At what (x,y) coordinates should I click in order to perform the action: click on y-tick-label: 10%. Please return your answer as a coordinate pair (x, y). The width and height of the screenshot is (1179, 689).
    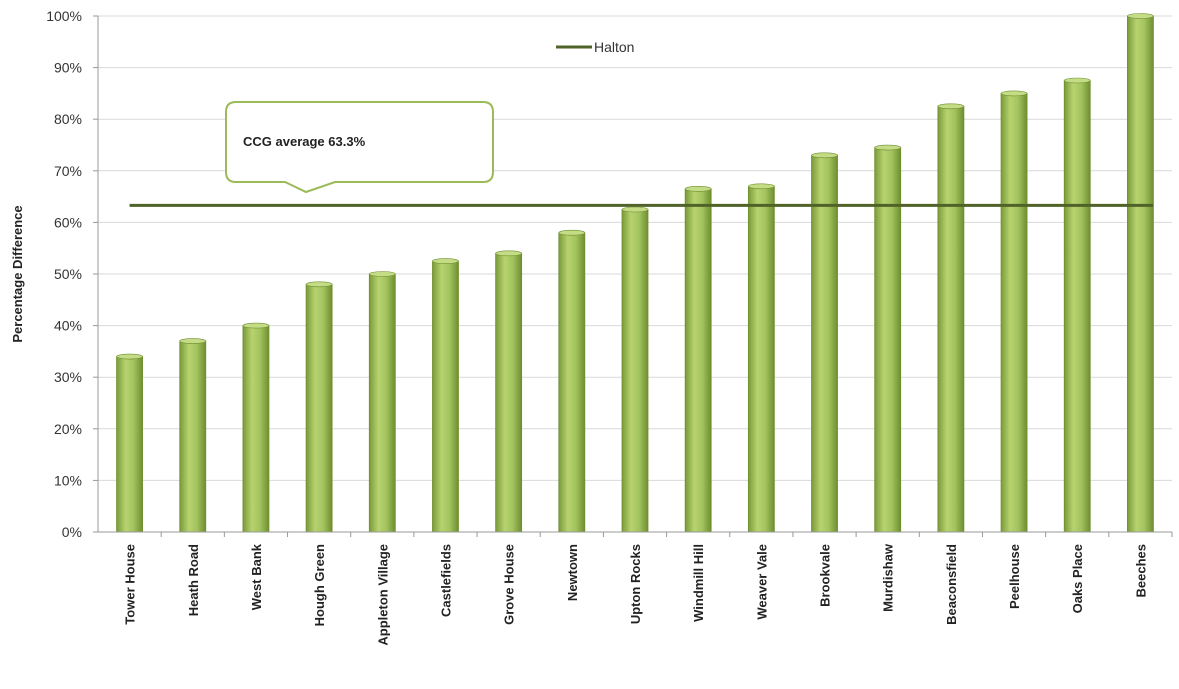
    Looking at the image, I should click on (68, 480).